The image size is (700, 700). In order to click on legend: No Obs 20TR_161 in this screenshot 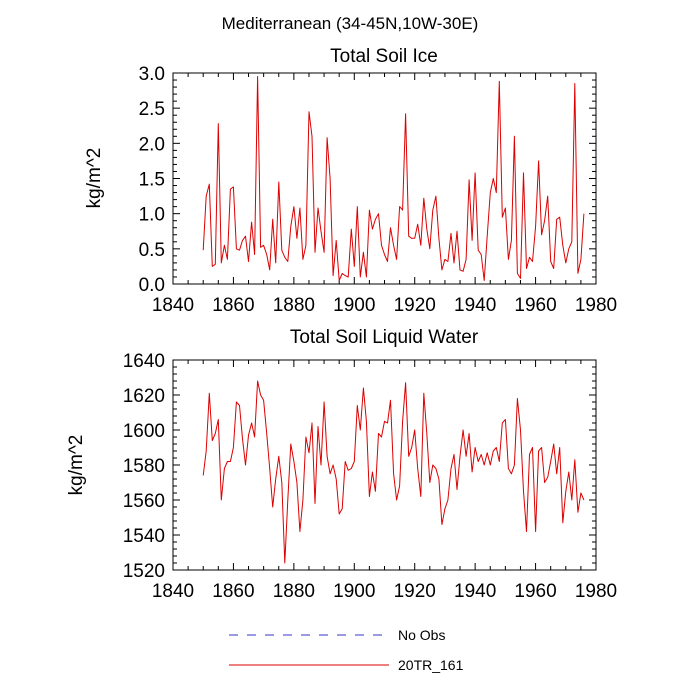, I will do `click(346, 650)`.